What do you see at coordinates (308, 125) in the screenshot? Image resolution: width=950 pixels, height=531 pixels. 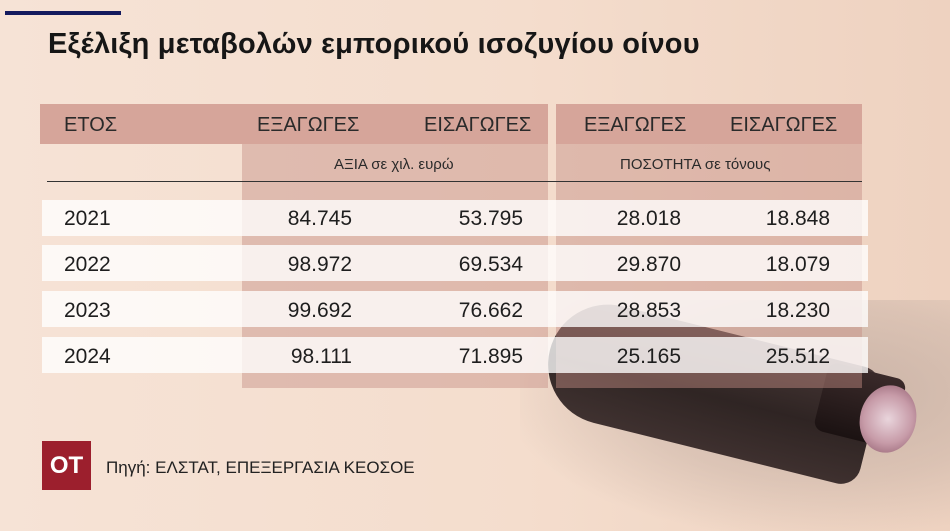 I see `header-value-exports: ΕΞΑΓΩΓΕΣ` at bounding box center [308, 125].